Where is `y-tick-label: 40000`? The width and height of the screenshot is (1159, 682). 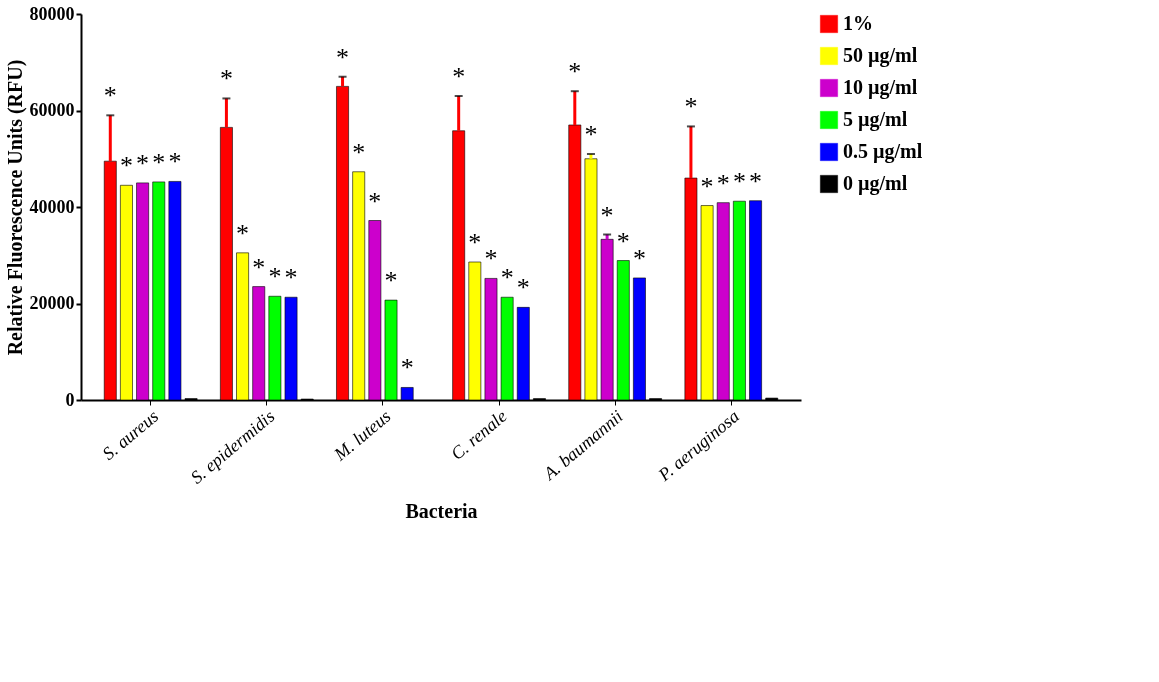
y-tick-label: 40000 is located at coordinates (52, 206).